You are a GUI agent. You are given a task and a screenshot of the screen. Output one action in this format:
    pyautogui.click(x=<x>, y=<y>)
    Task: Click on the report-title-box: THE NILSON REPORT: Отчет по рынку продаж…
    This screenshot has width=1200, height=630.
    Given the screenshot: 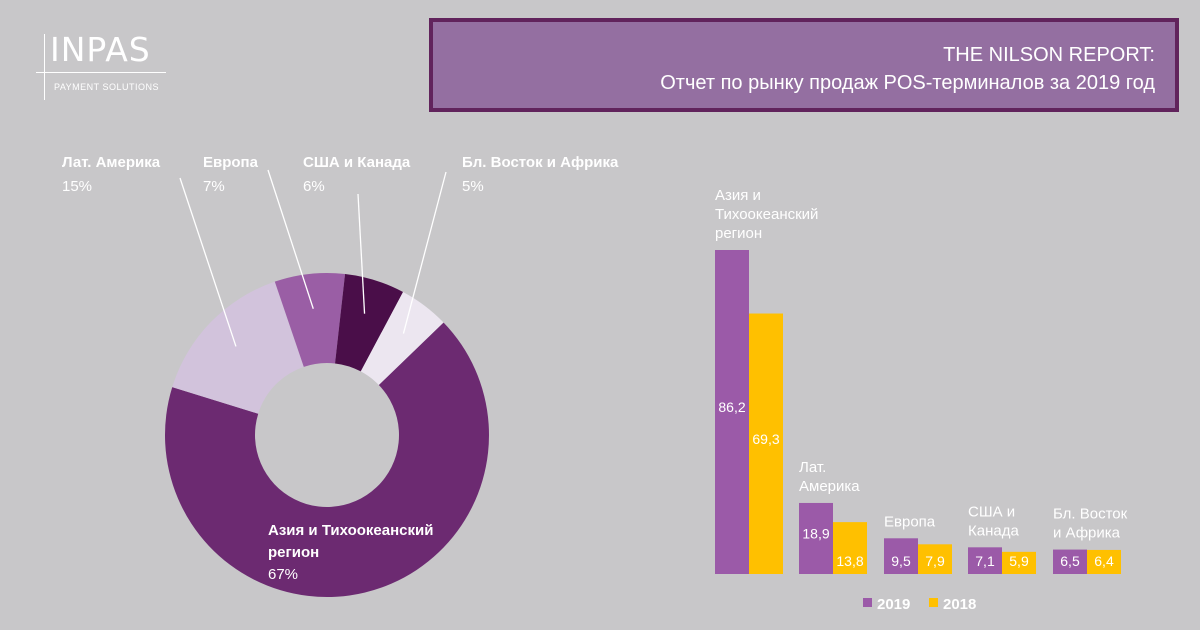 What is the action you would take?
    pyautogui.click(x=804, y=65)
    